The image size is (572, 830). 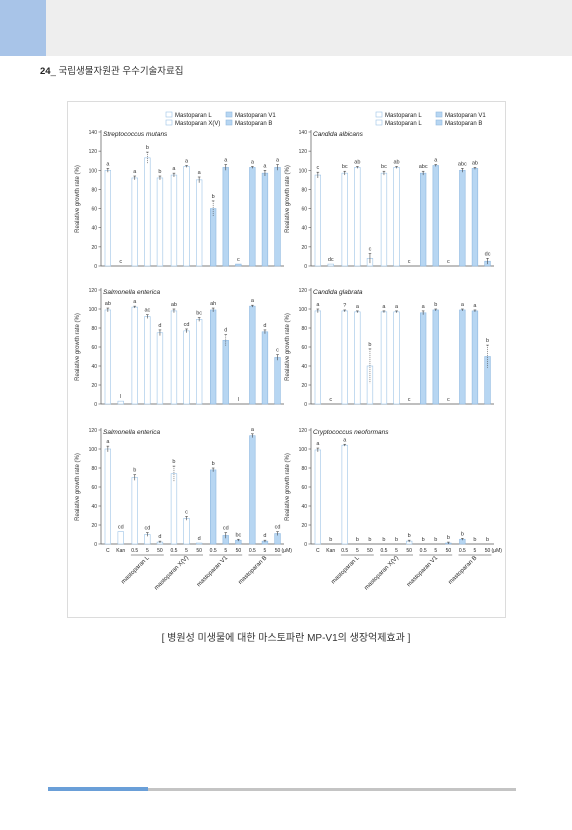 I want to click on significance-letter: ab, so click(x=108, y=304).